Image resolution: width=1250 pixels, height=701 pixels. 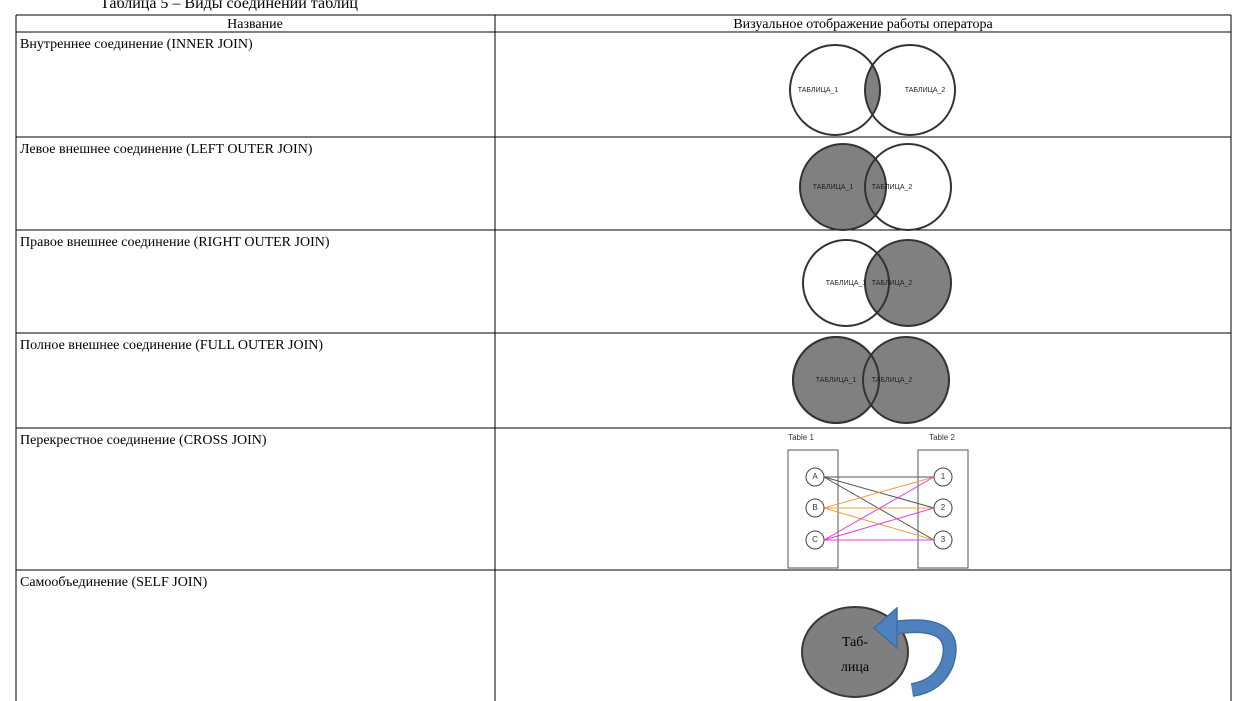 I want to click on nodes, so click(x=879, y=508).